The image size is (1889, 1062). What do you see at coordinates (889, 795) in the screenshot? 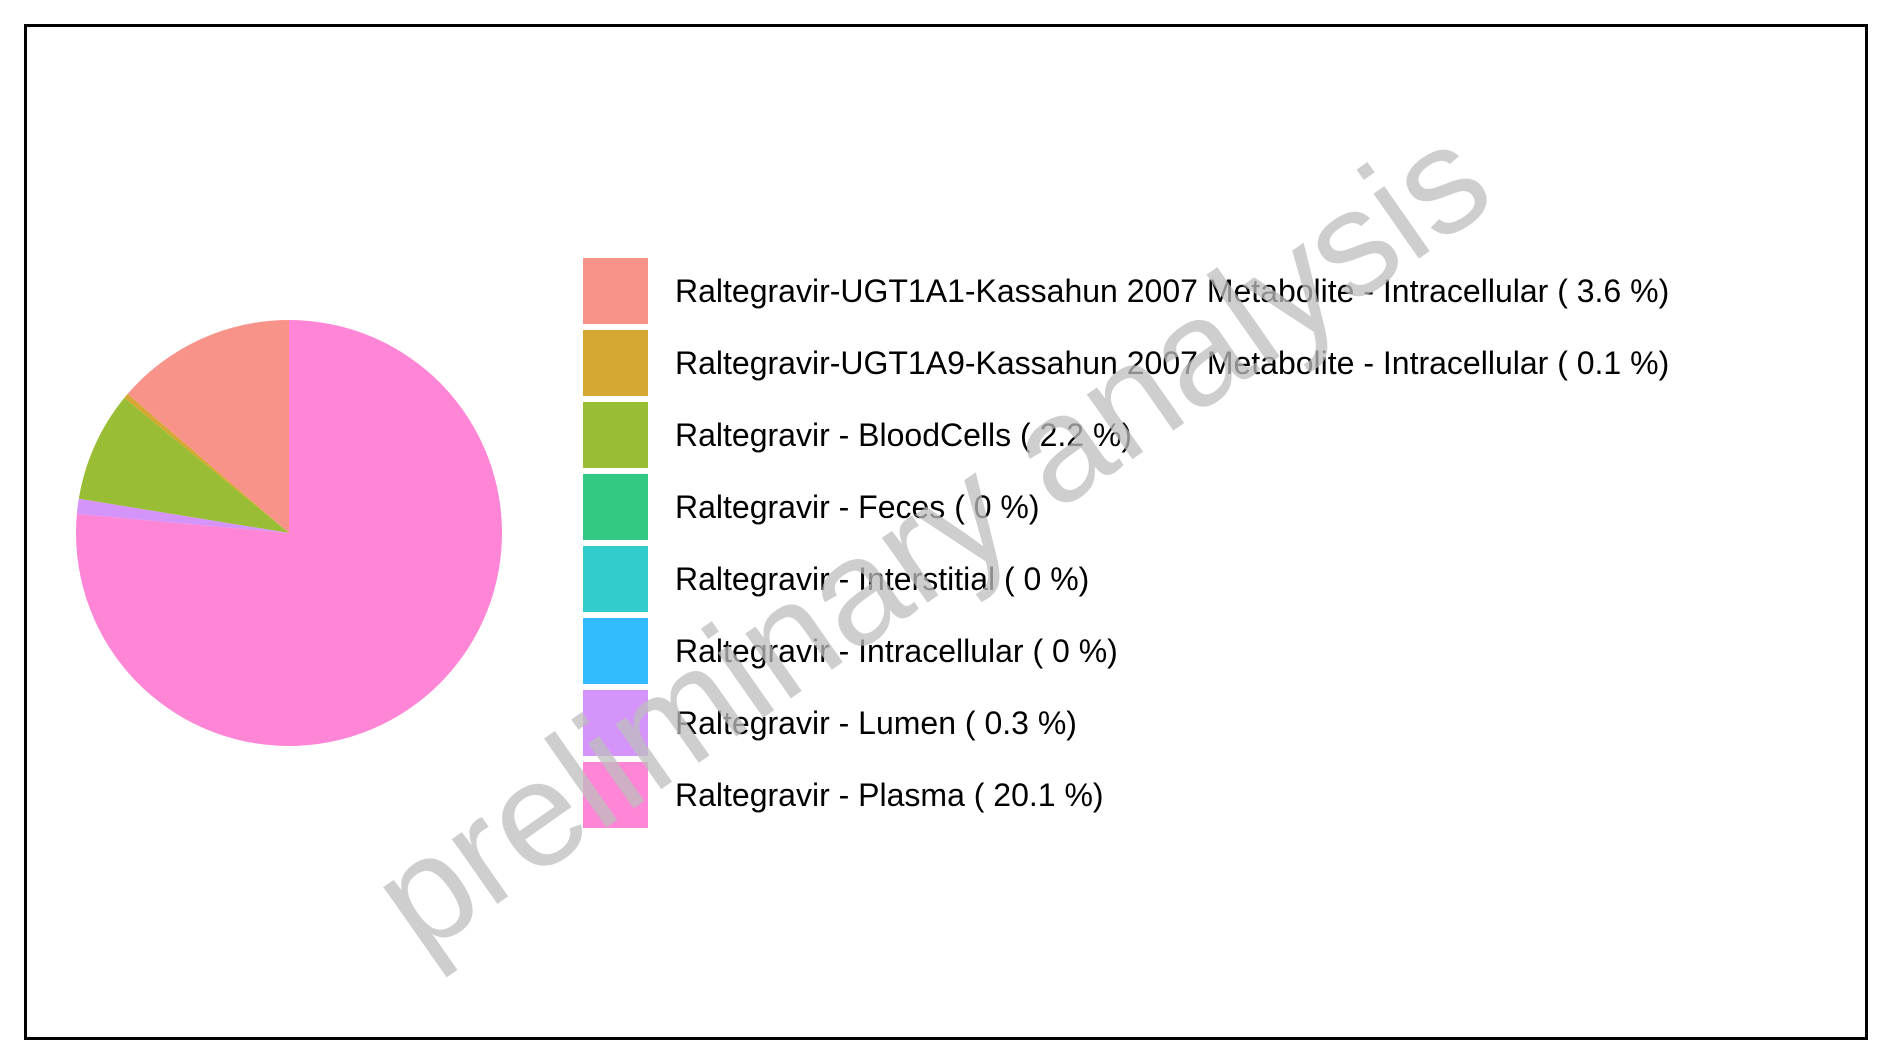
I see `legend-label-7: Raltegravir - Plasma ( 20.1 %)` at bounding box center [889, 795].